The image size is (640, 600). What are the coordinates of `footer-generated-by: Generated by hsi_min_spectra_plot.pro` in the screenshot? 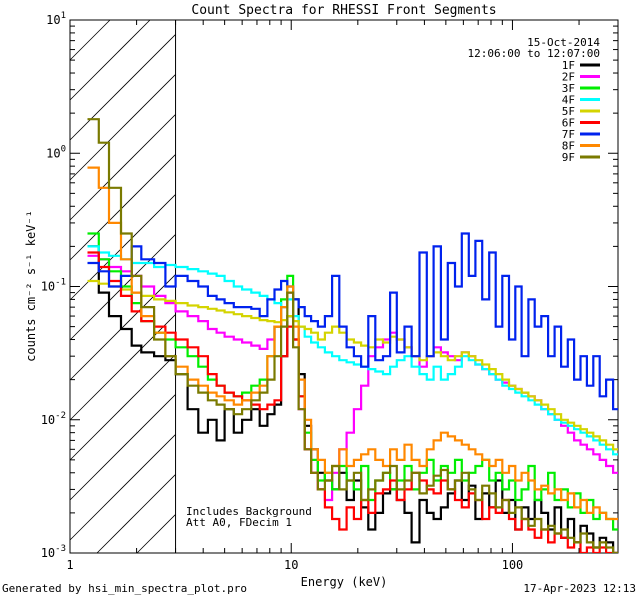 It's located at (125, 588).